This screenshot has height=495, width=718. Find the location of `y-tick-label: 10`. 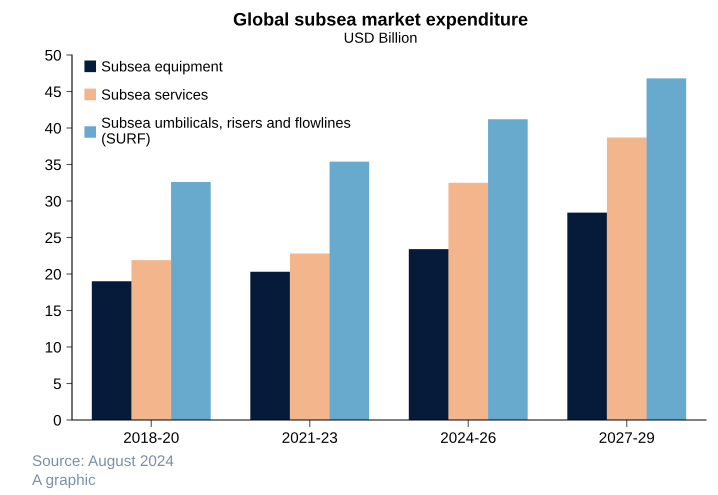

y-tick-label: 10 is located at coordinates (53, 347).